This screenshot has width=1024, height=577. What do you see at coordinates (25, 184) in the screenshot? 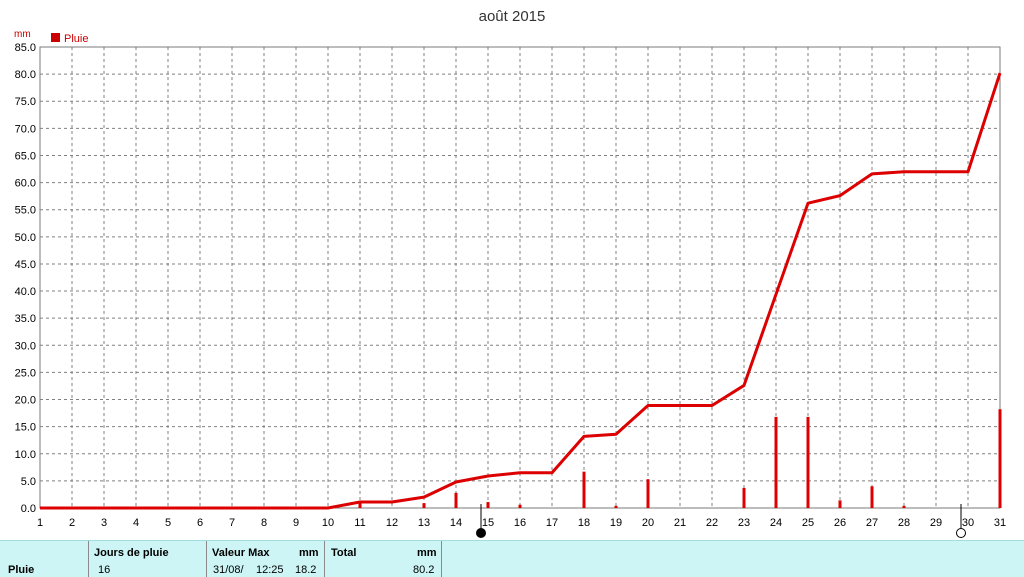
I see `y-tick-label: 60.0` at bounding box center [25, 184].